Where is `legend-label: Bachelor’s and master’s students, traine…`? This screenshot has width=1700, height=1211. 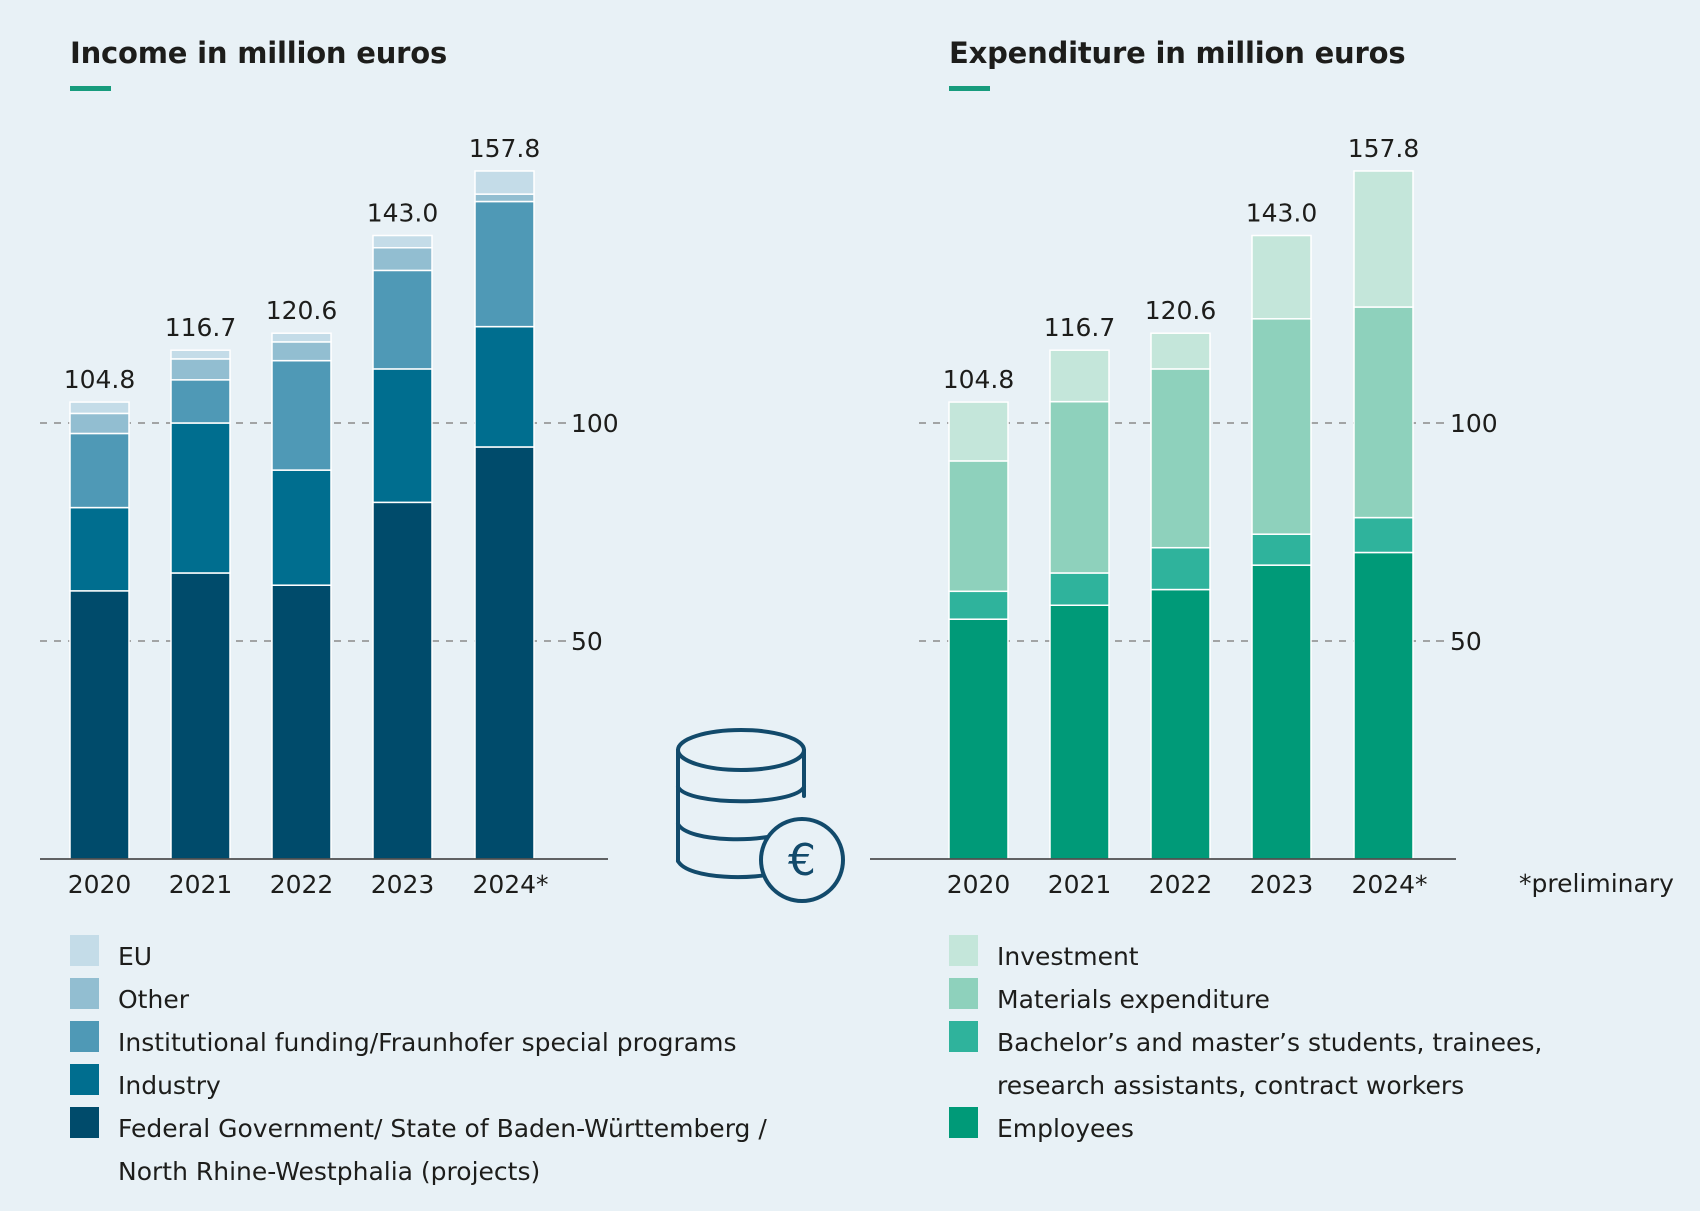 legend-label: Bachelor’s and master’s students, traine… is located at coordinates (1270, 1042).